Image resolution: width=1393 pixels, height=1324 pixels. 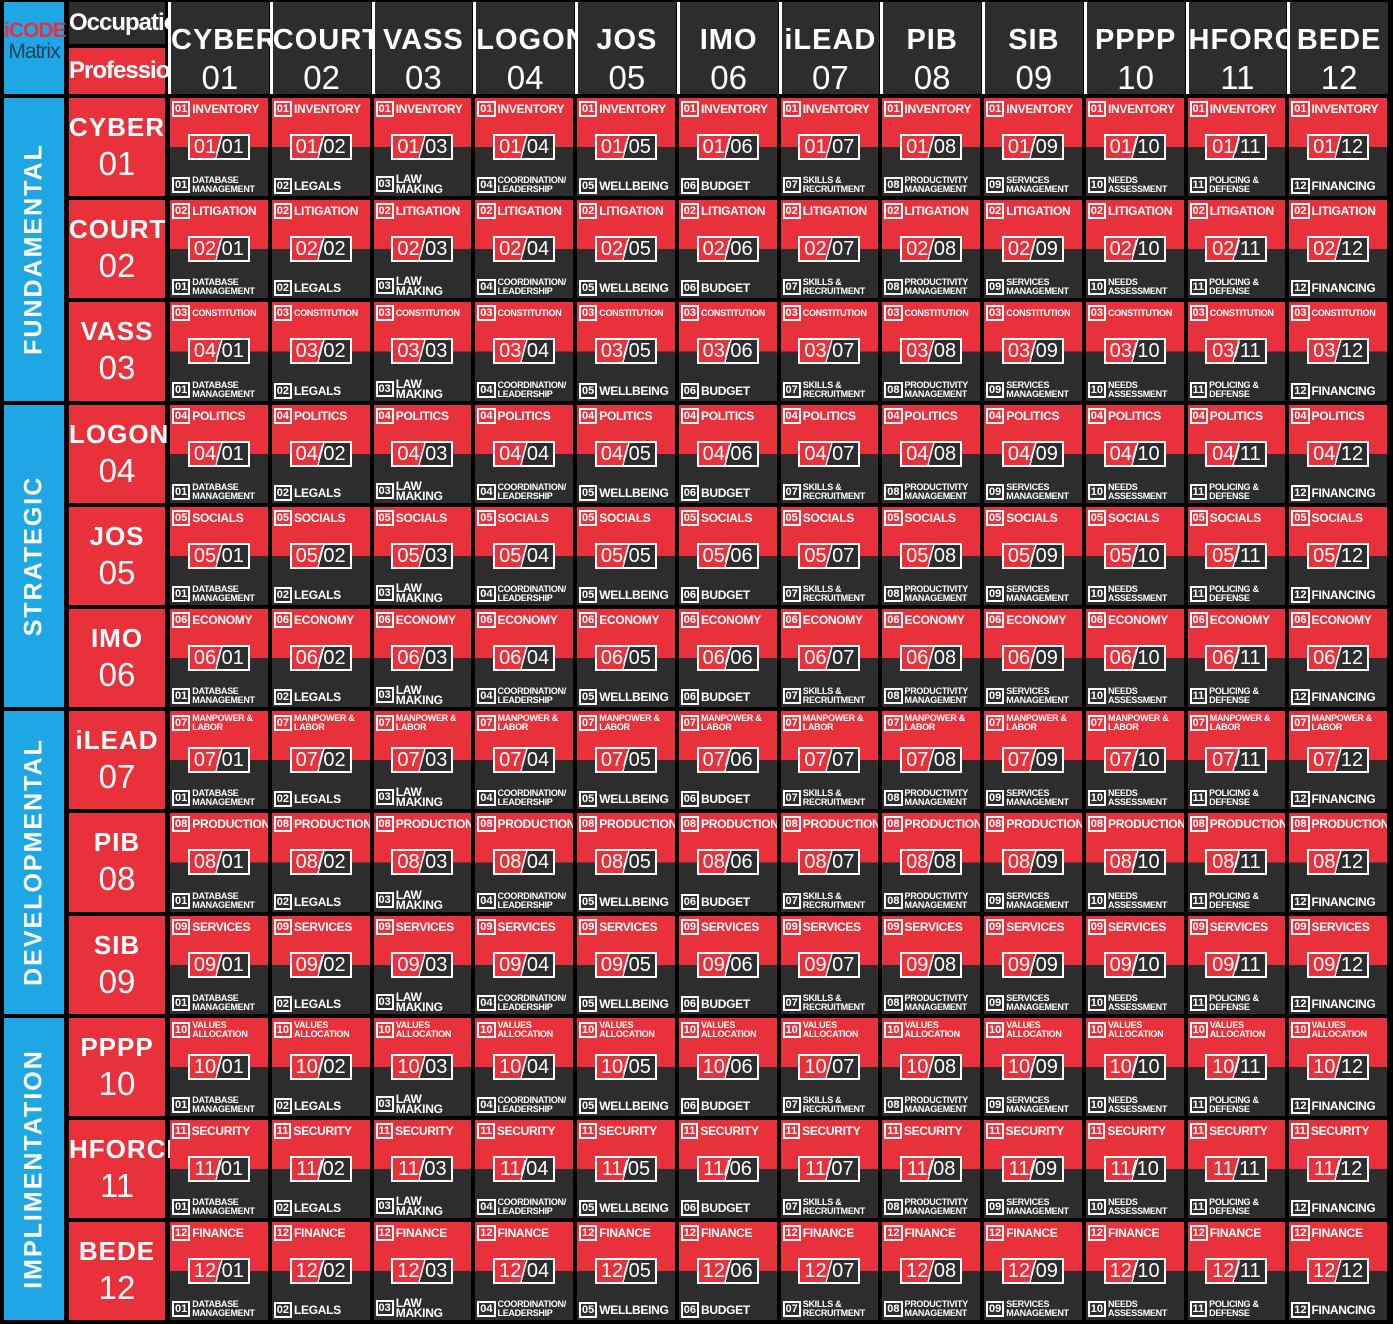 What do you see at coordinates (1236, 1169) in the screenshot?
I see `matrix-cell: 11 SECURITY 11/11 11 POLICING & DEFENSE` at bounding box center [1236, 1169].